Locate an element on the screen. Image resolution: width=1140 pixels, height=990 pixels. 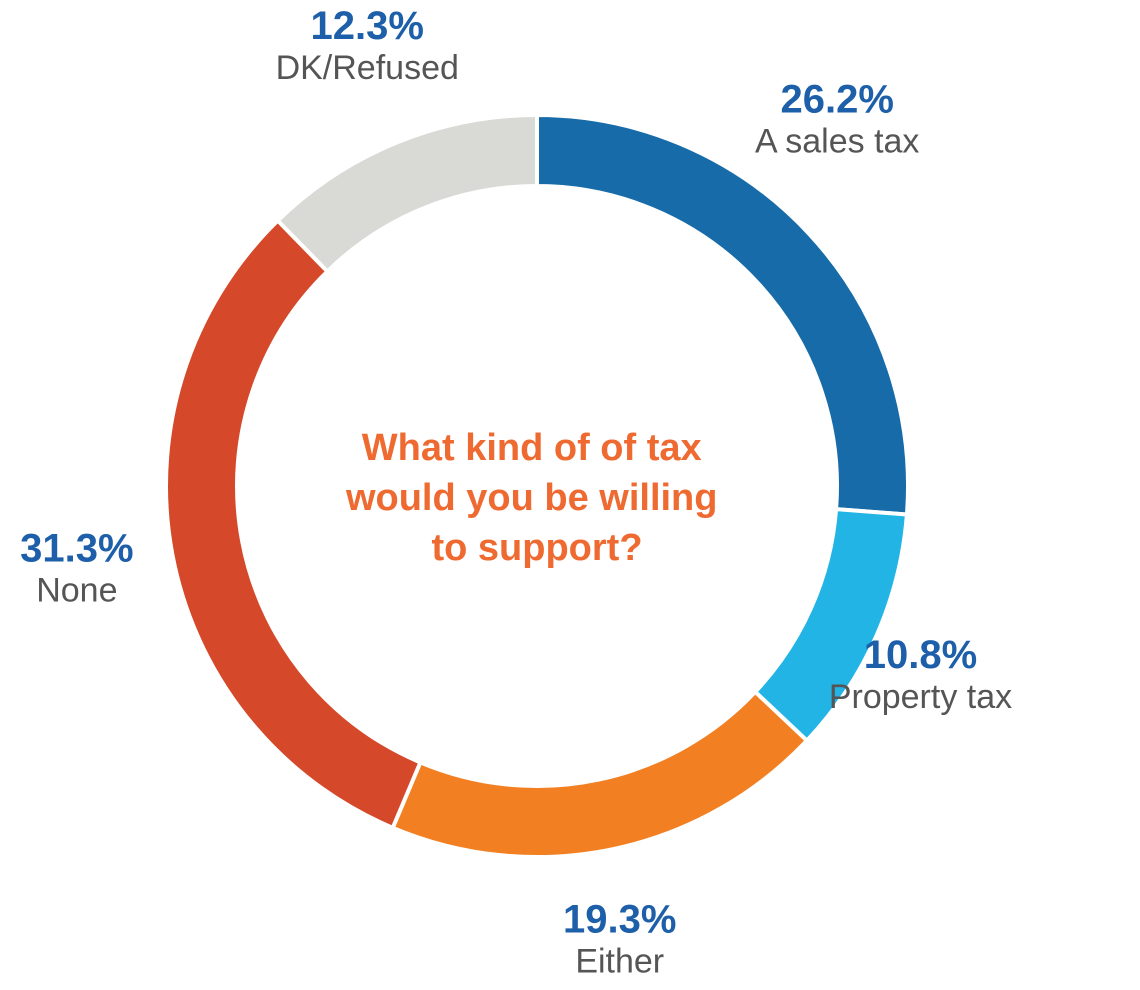
slice-value-label: 12.3% is located at coordinates (367, 26).